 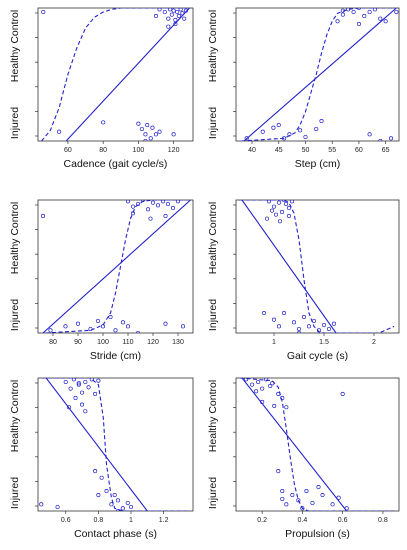 I want to click on x-tick-label: 2, so click(x=374, y=342).